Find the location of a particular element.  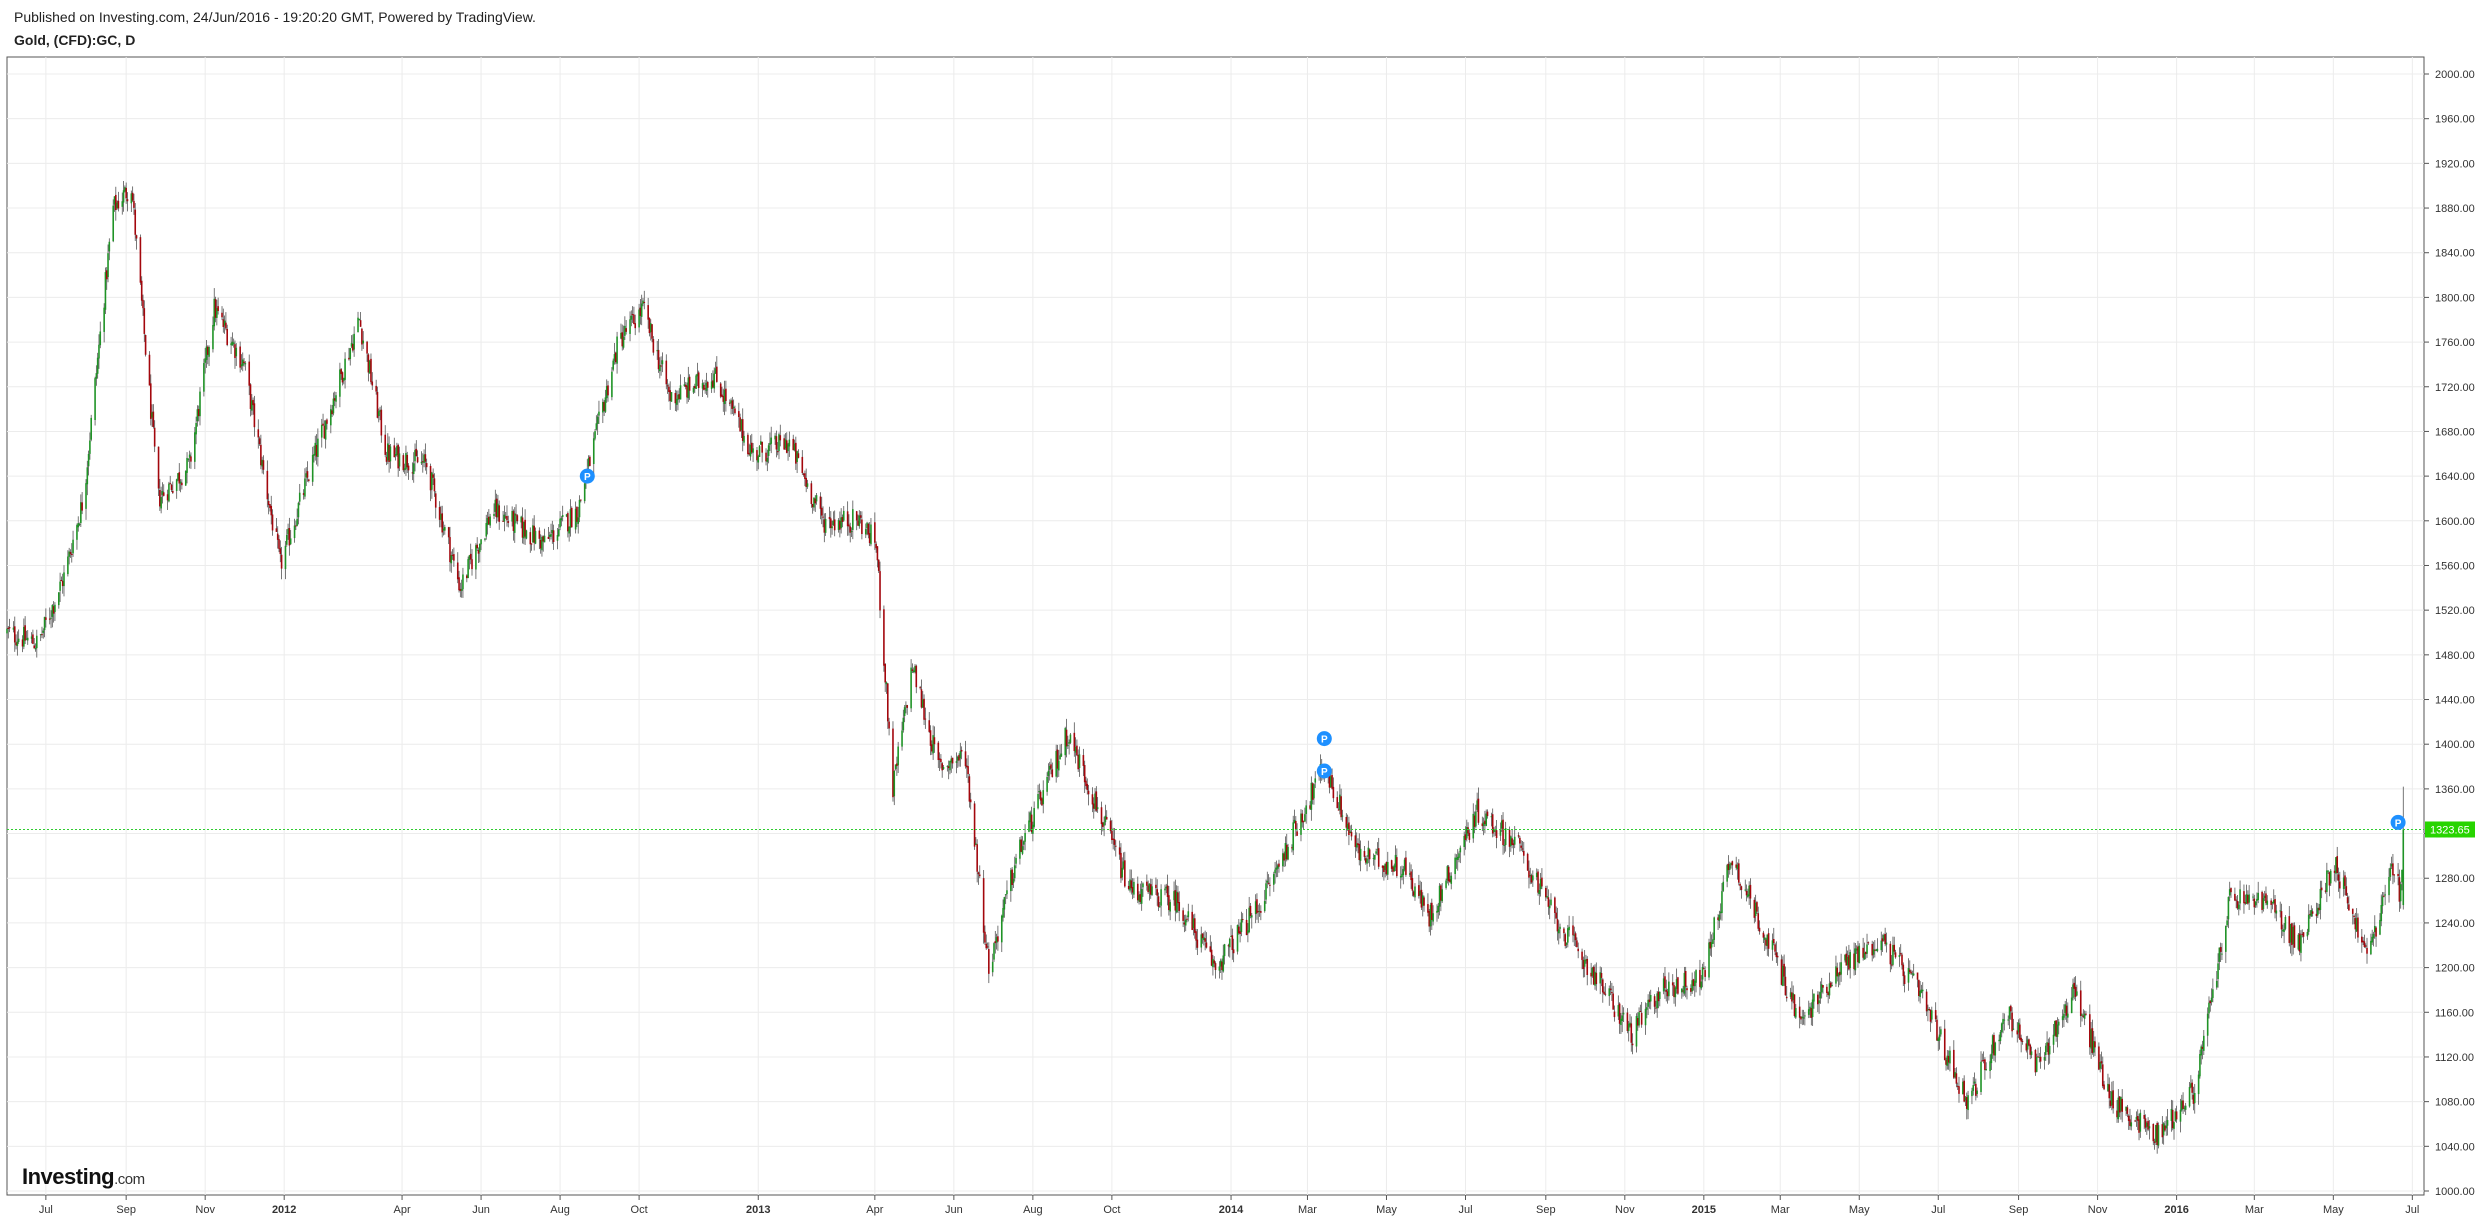

x-tick-label: May is located at coordinates (2333, 1210).